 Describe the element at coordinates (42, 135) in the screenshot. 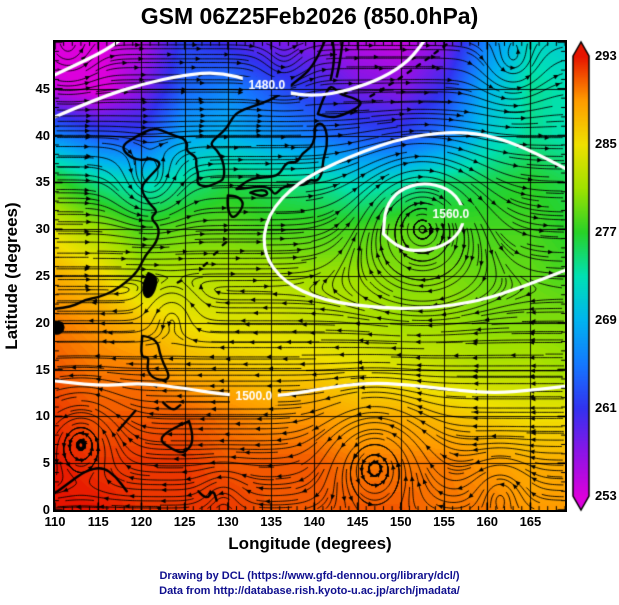

I see `y-tick-label: 40` at that location.